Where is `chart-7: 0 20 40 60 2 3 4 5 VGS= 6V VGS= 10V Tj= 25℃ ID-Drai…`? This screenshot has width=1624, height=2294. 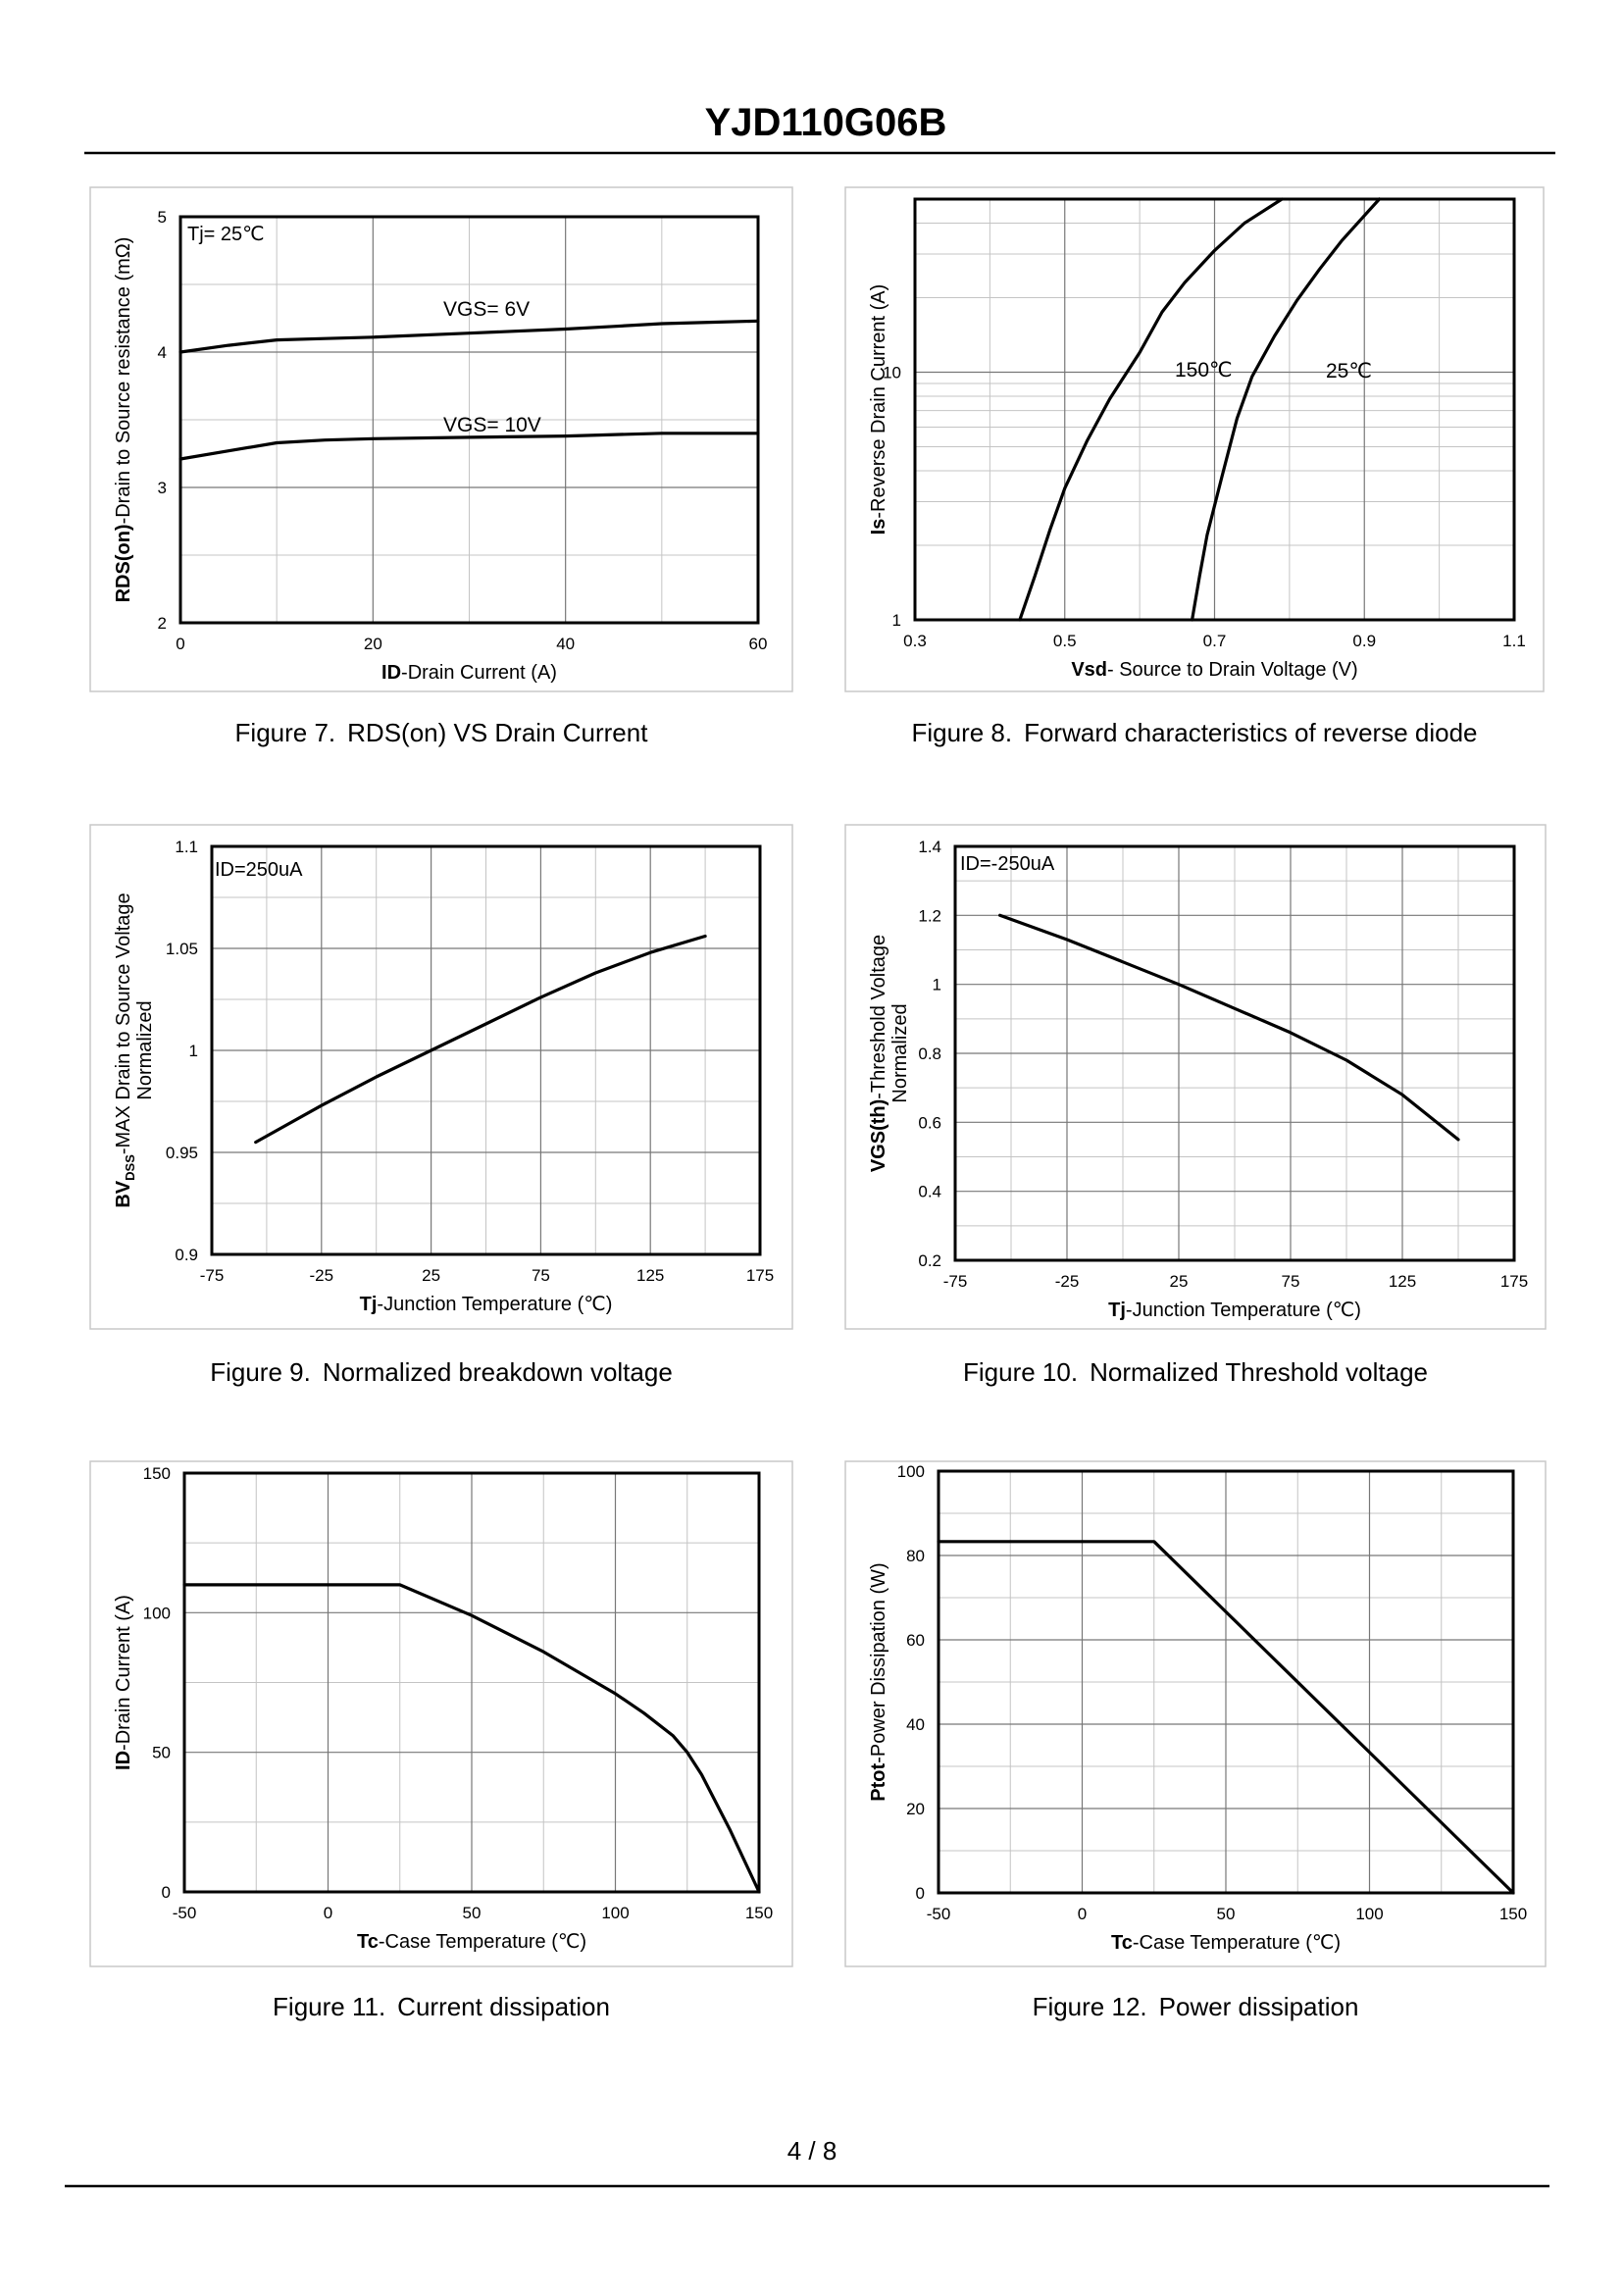 chart-7: 0 20 40 60 2 3 4 5 VGS= 6V VGS= 10V Tj= 25℃ ID-Drai… is located at coordinates (441, 466).